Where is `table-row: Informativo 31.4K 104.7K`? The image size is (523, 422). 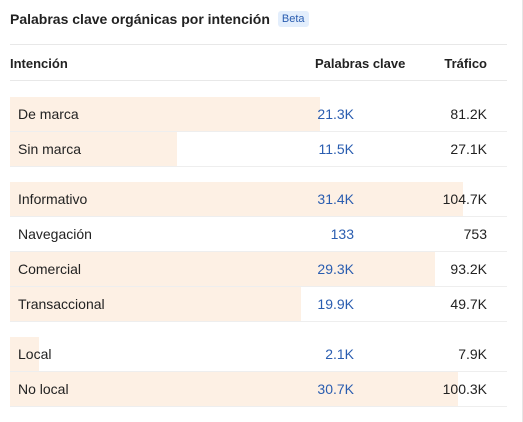
table-row: Informativo 31.4K 104.7K is located at coordinates (258, 199).